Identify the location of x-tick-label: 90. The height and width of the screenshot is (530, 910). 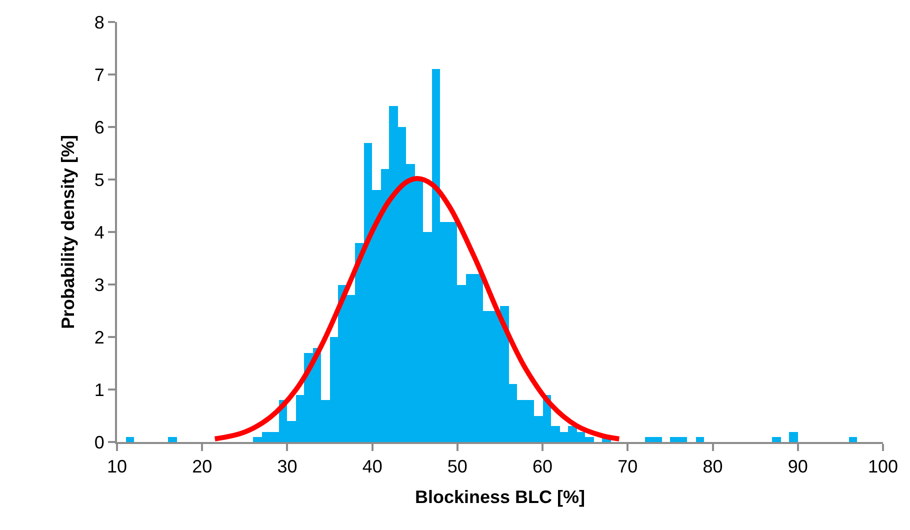
(798, 466).